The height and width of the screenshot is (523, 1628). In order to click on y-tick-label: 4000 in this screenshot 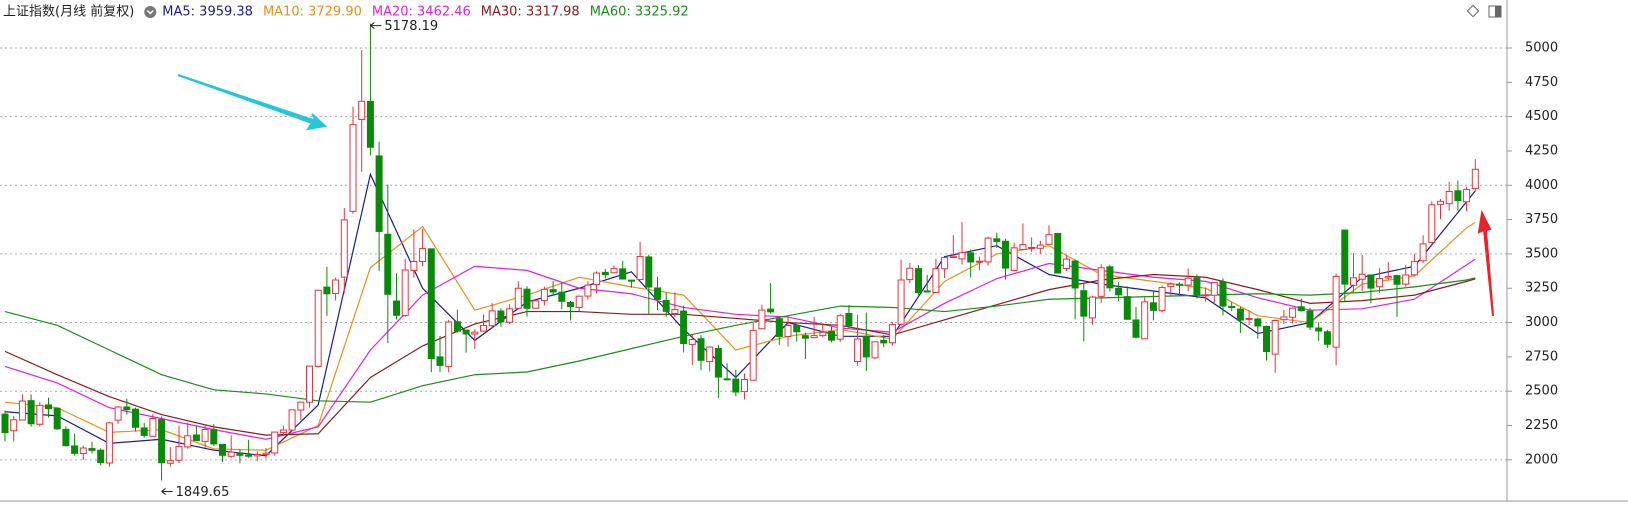, I will do `click(1541, 185)`.